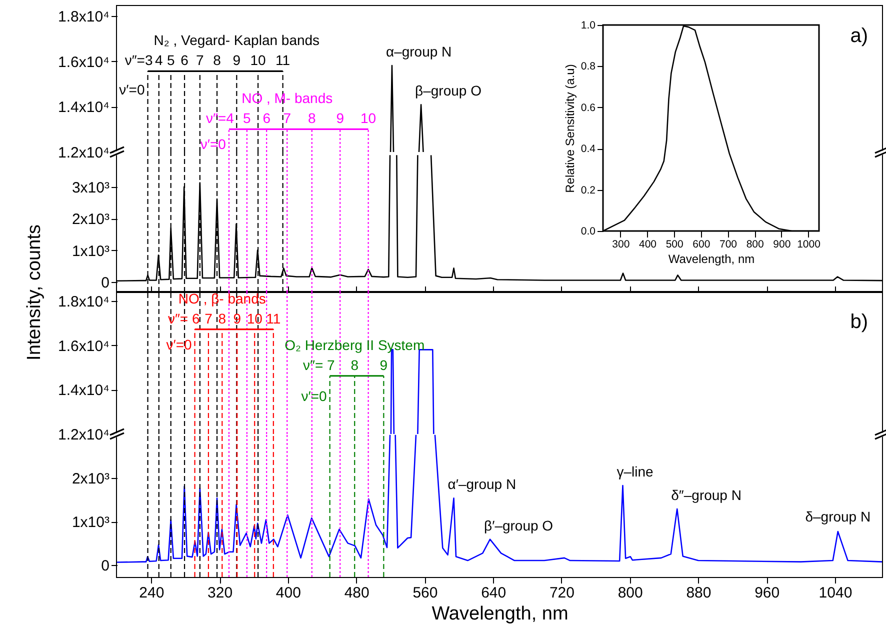 The width and height of the screenshot is (886, 635). What do you see at coordinates (91, 187) in the screenshot?
I see `y-tick-label: 3x10³` at bounding box center [91, 187].